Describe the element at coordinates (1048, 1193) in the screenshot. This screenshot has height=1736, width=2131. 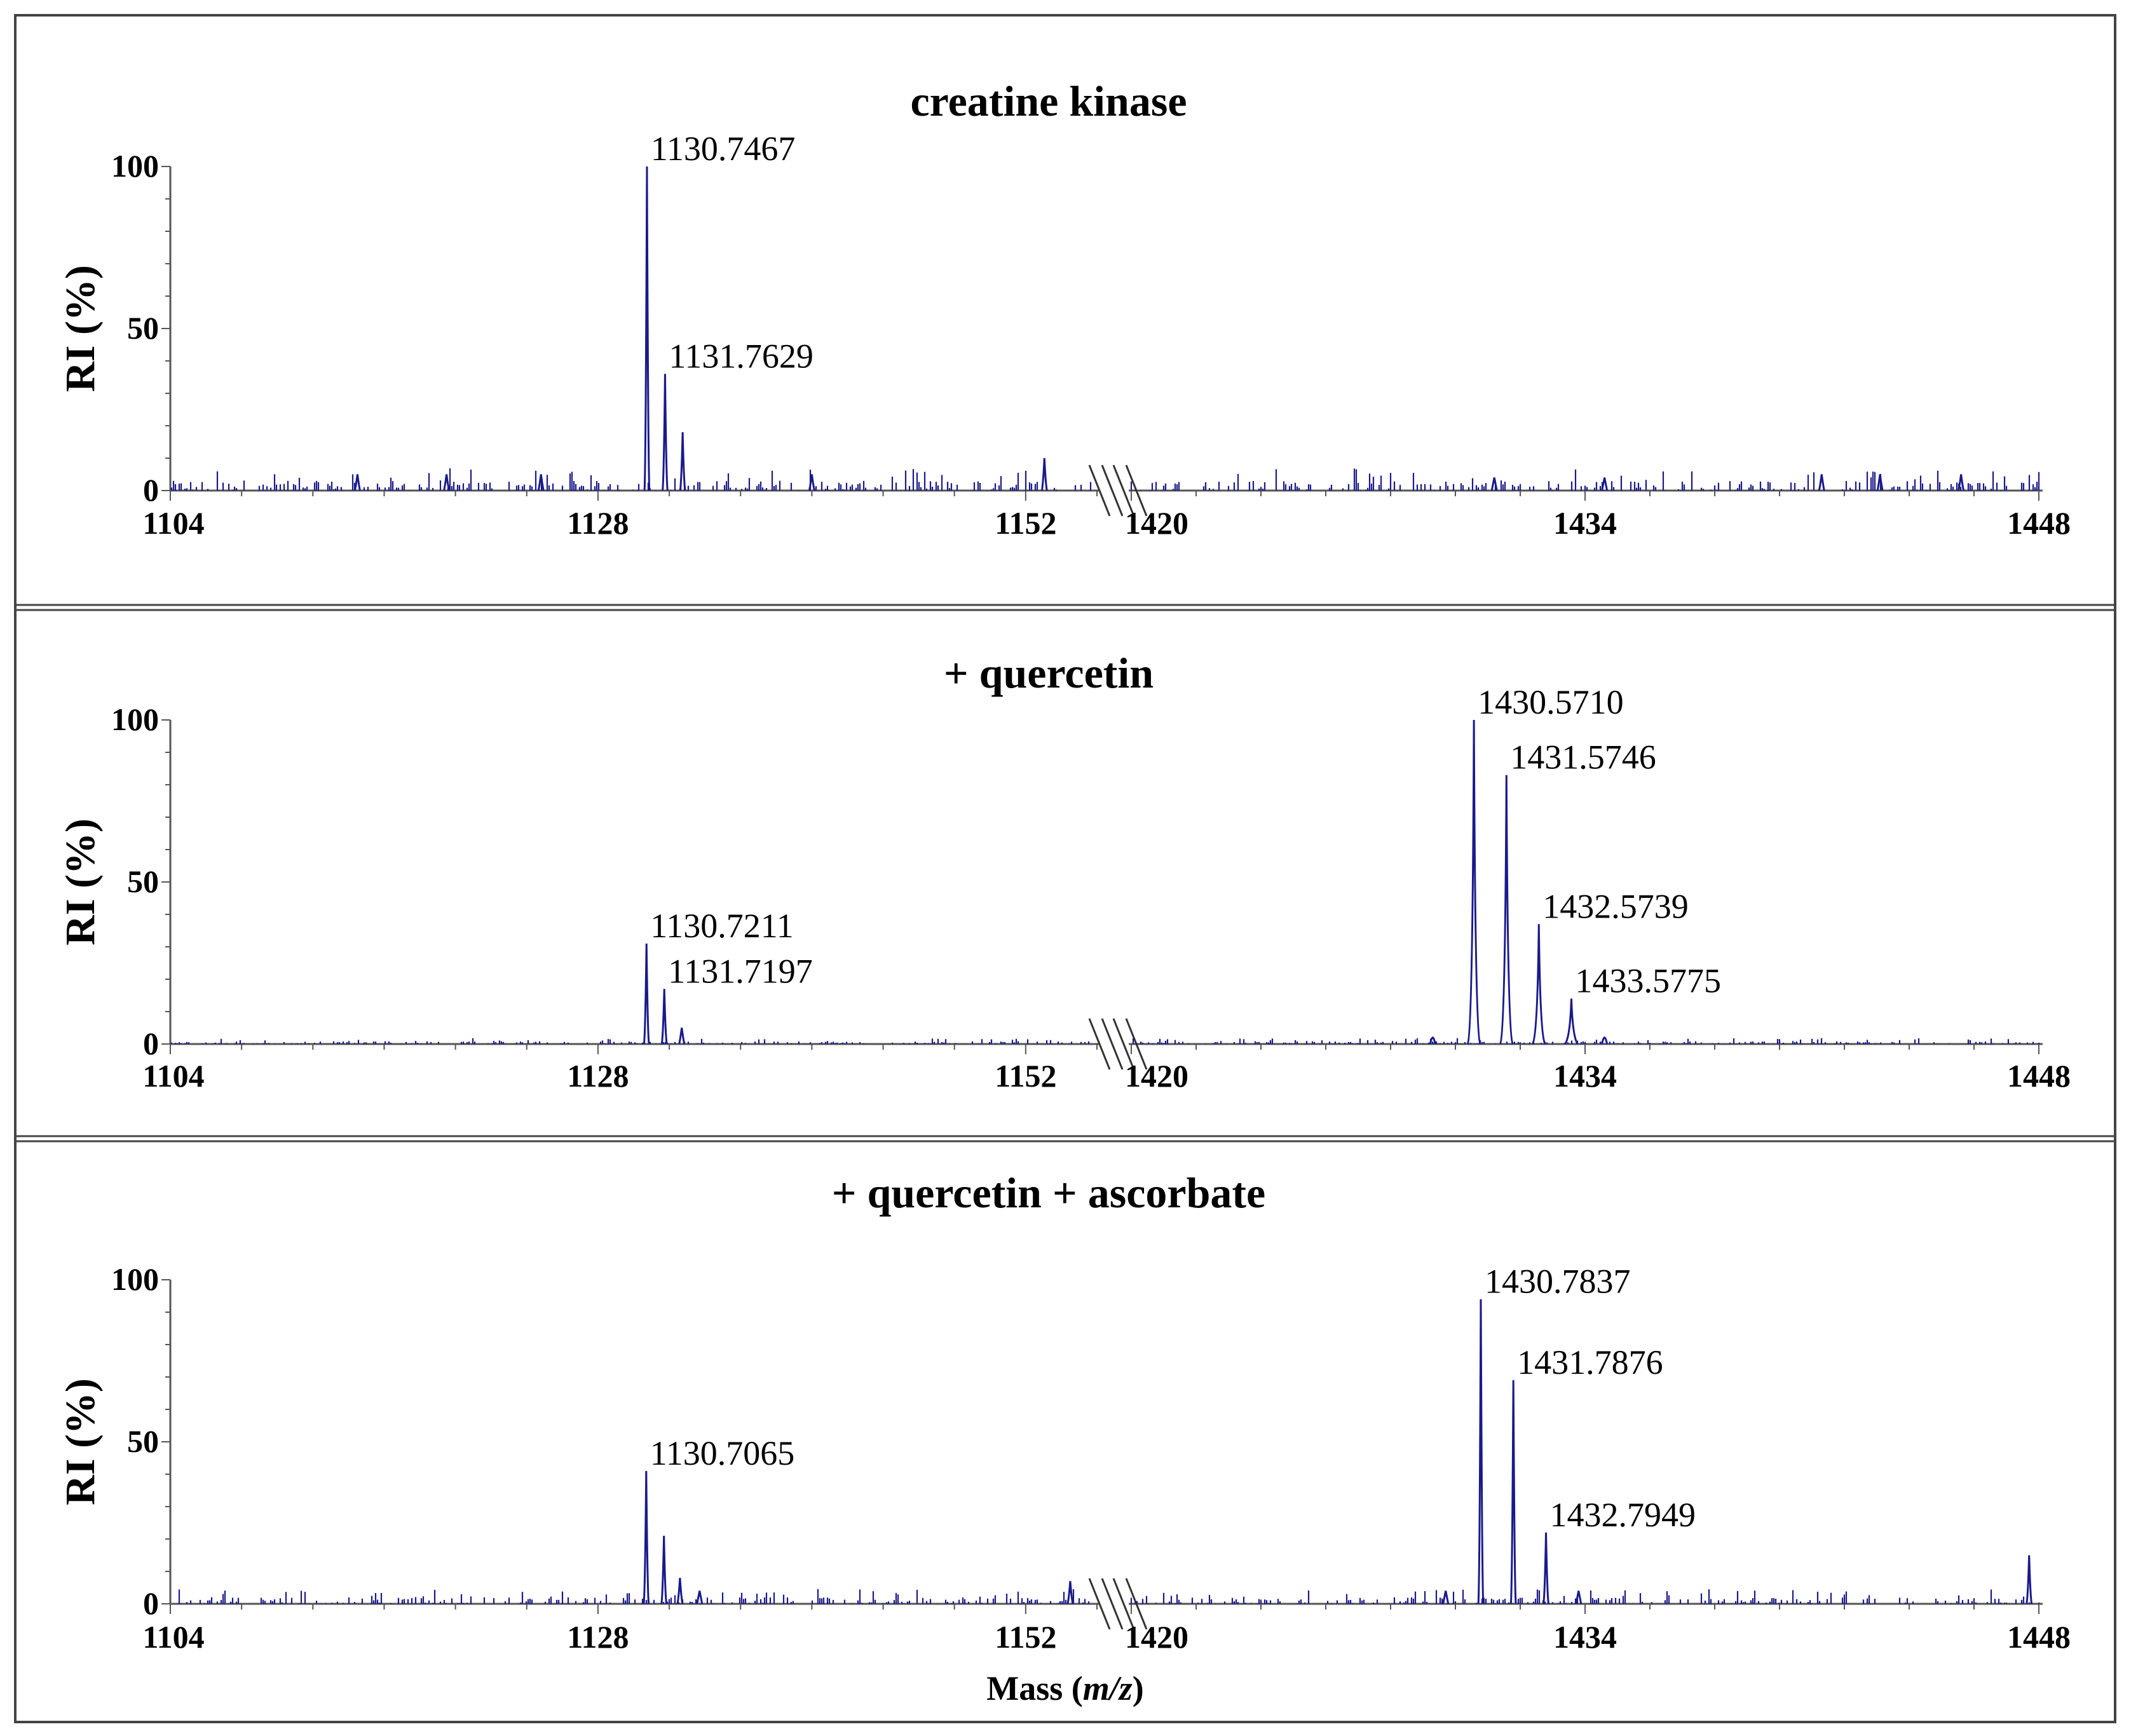
I see `panel-title: + quercetin + ascorbate` at that location.